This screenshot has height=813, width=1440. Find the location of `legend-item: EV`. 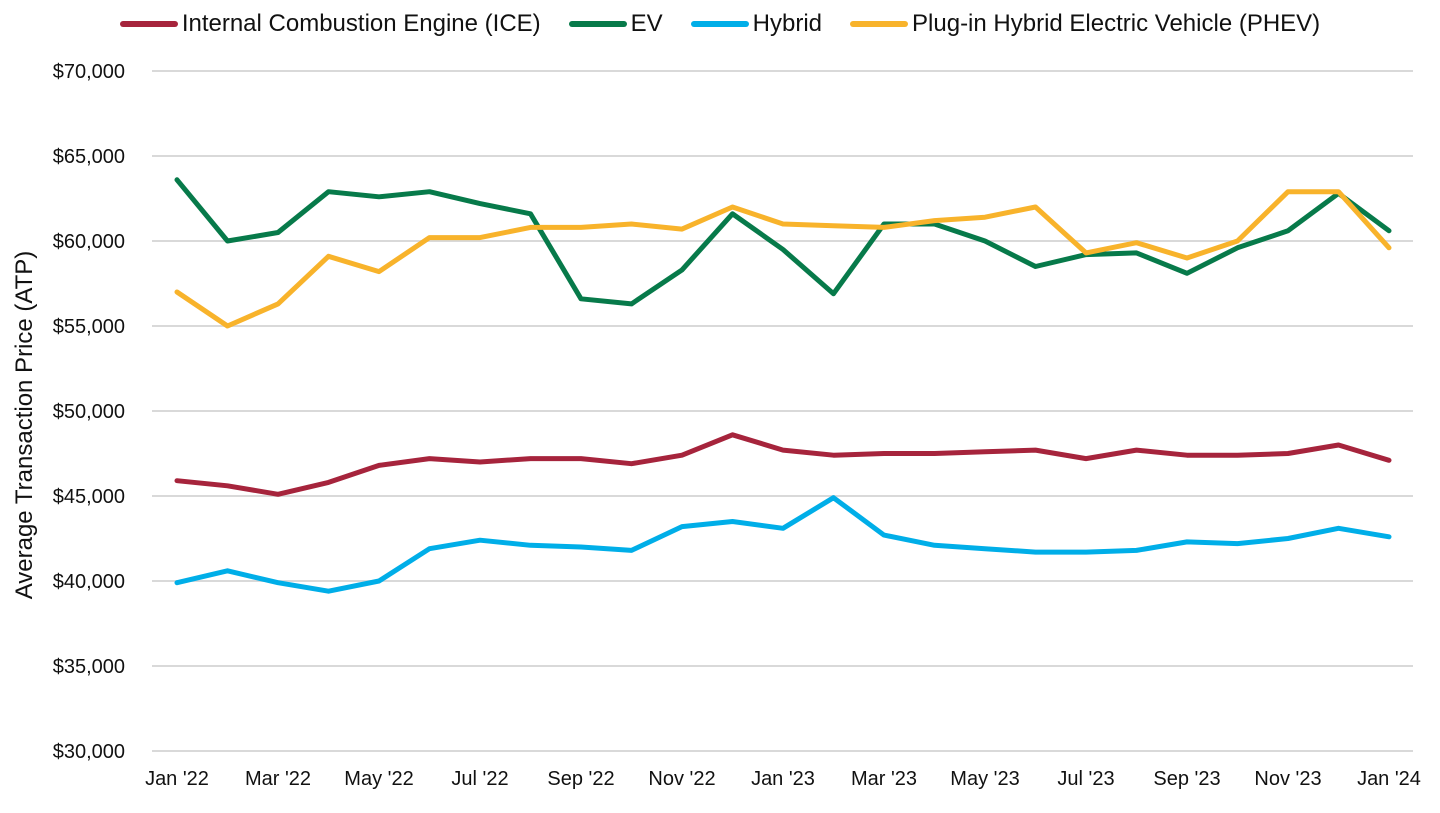

legend-item: EV is located at coordinates (615, 24).